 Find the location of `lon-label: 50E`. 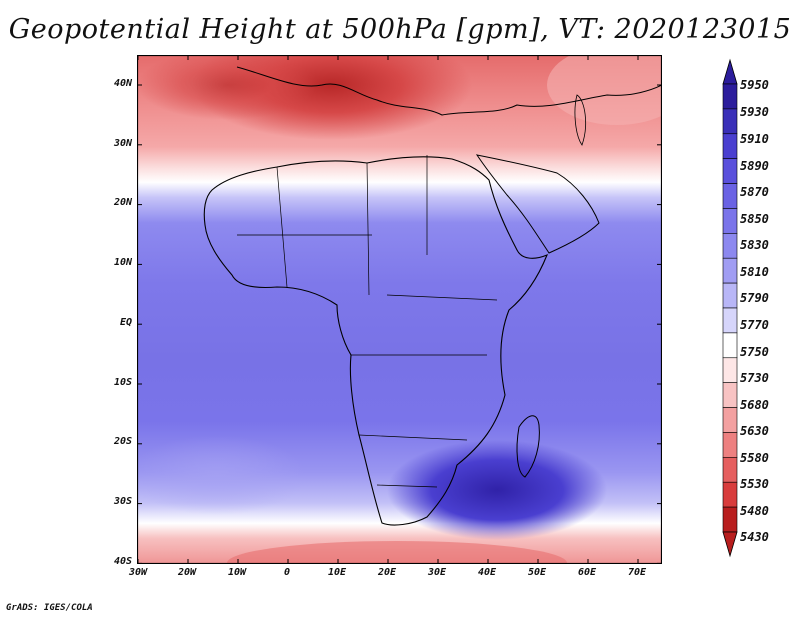

lon-label: 50E is located at coordinates (537, 572).